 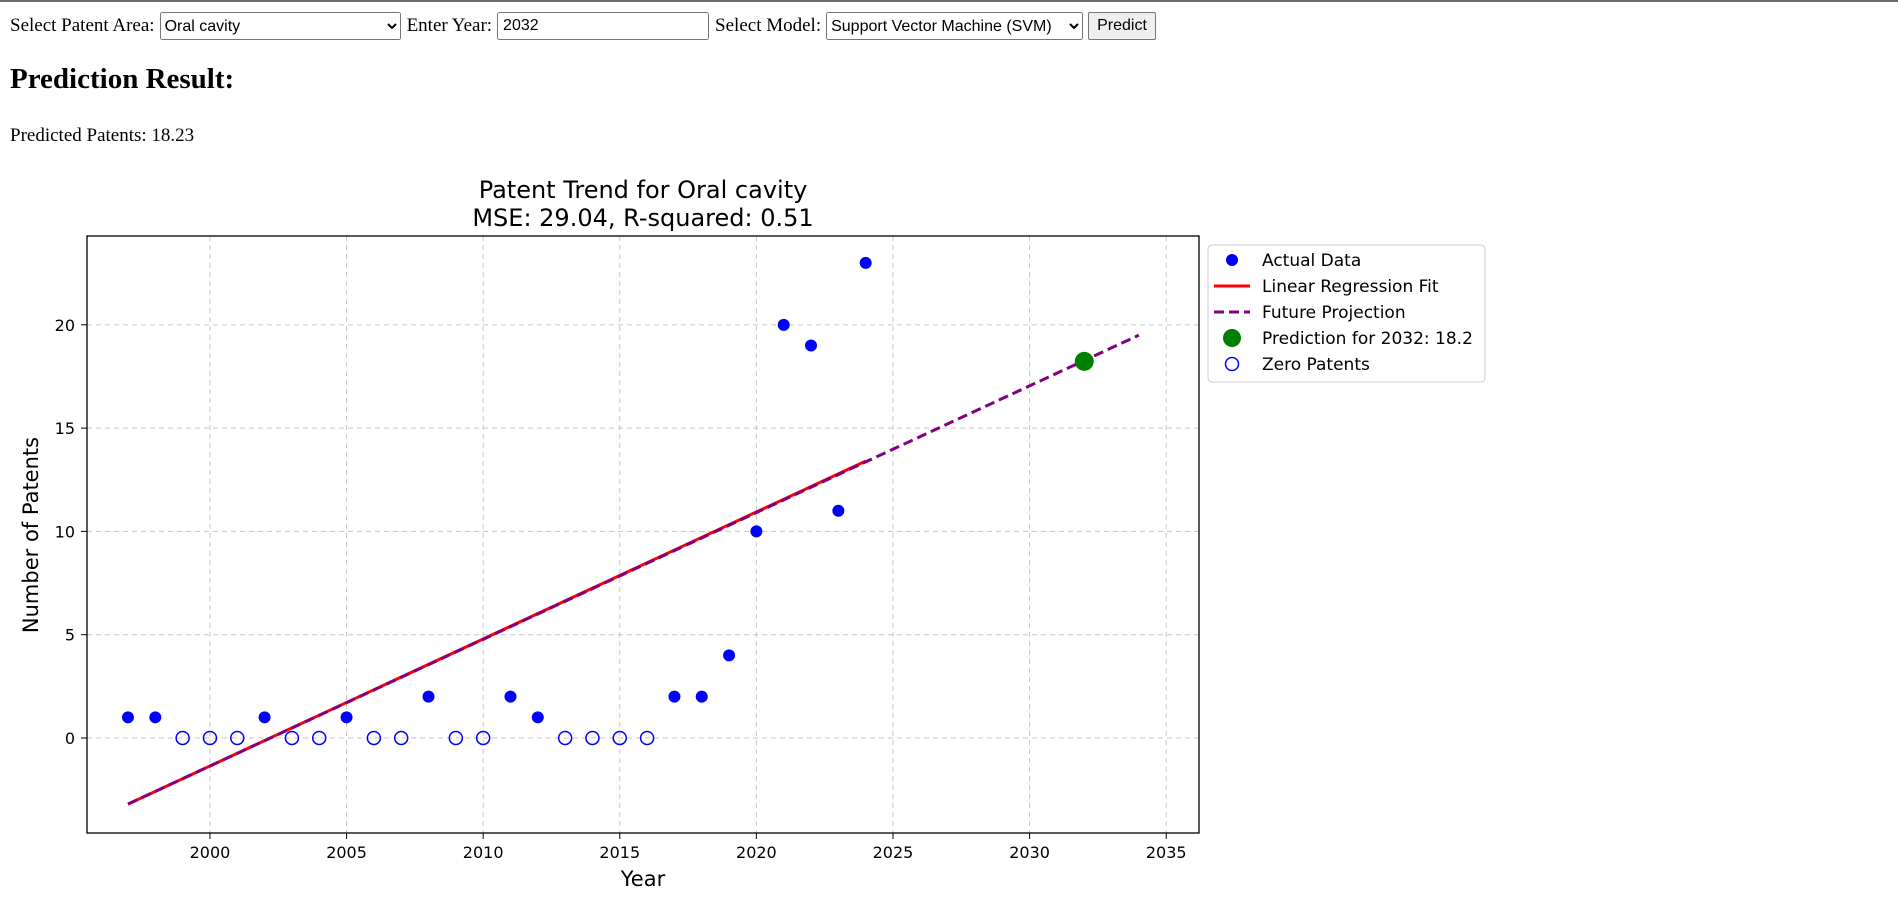 What do you see at coordinates (1122, 26) in the screenshot?
I see `predict-button: Predict` at bounding box center [1122, 26].